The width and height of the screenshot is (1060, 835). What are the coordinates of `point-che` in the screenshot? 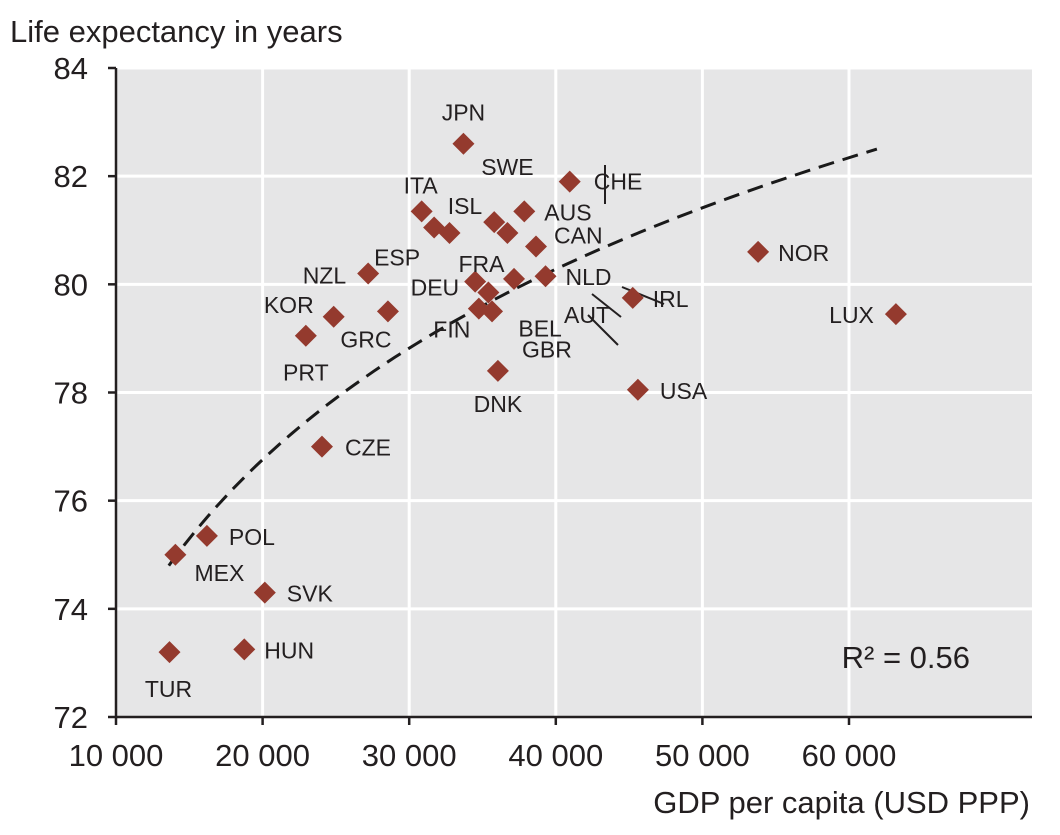 It's located at (569, 181).